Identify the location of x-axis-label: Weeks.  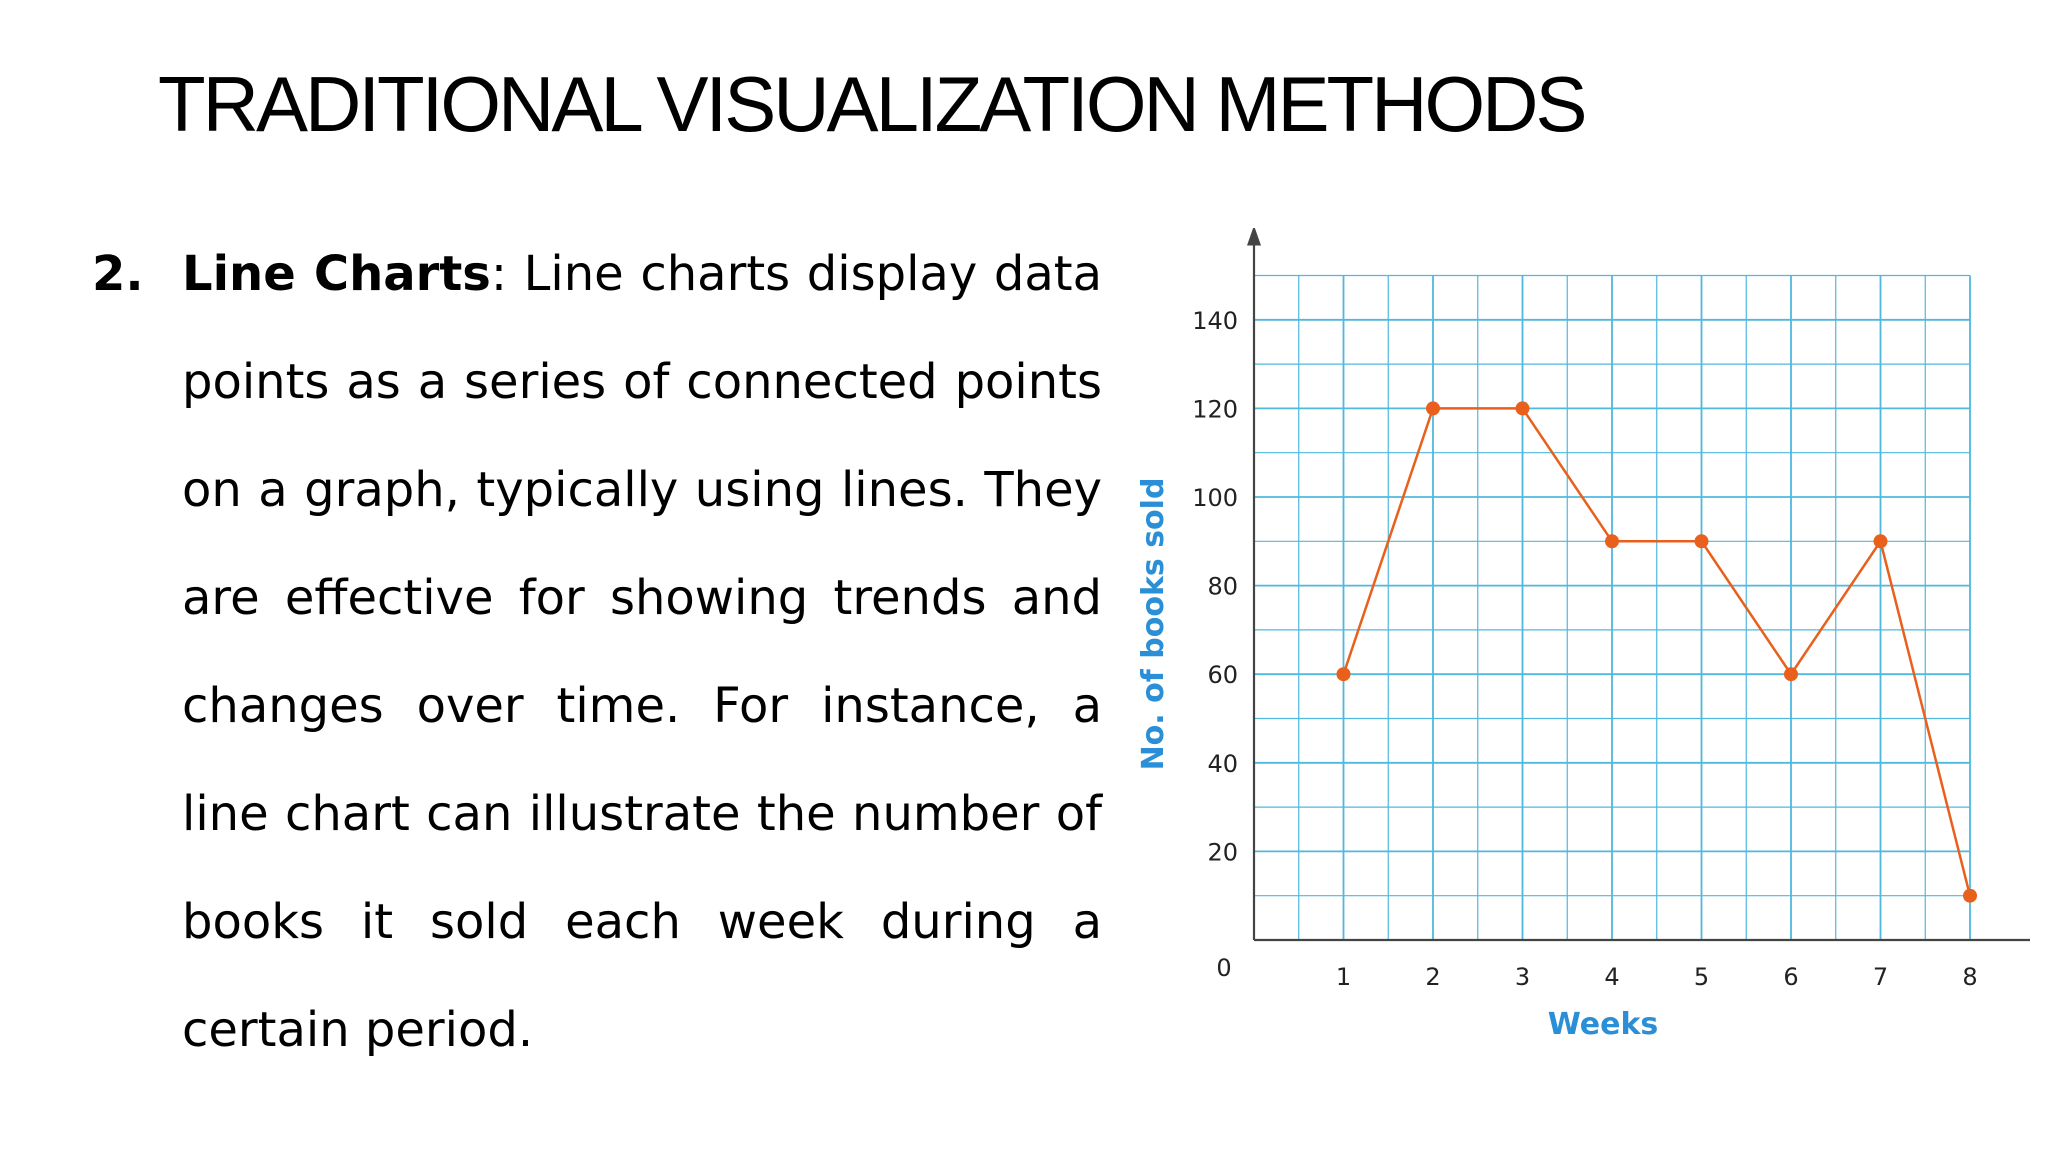
(1603, 1024).